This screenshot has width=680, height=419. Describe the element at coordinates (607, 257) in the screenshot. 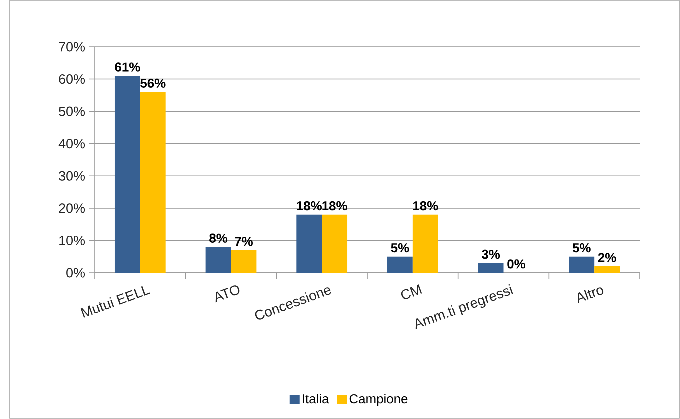

I see `data-label: 2%` at that location.